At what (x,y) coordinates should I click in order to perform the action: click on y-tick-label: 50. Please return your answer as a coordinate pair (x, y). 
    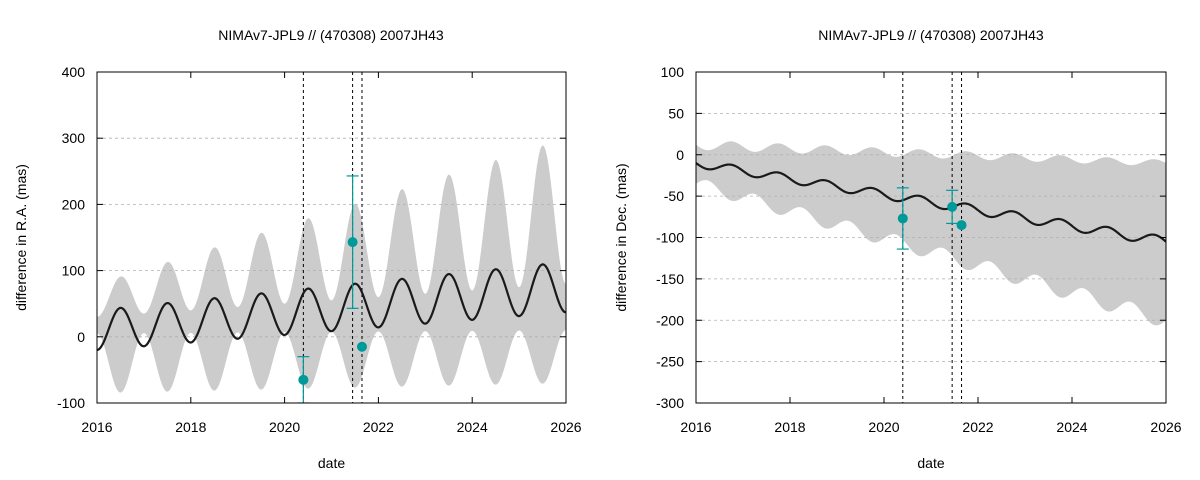
    Looking at the image, I should click on (676, 113).